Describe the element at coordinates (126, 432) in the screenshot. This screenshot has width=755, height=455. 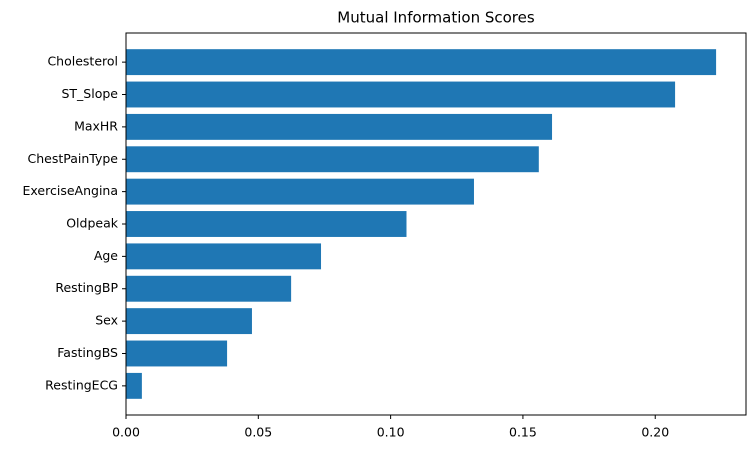
I see `x-tick-label: 0.00` at that location.